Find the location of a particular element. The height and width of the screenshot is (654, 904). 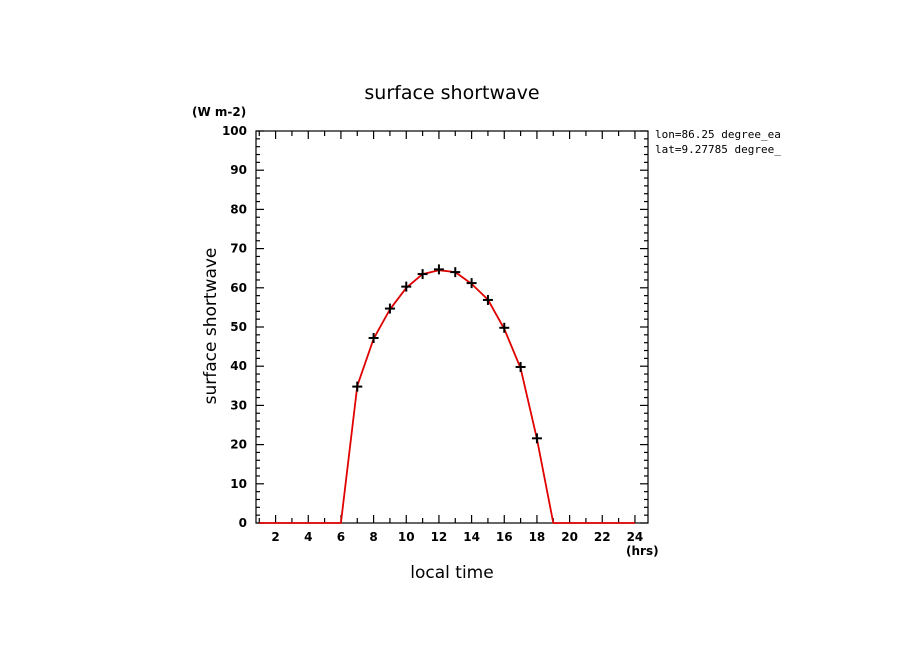

x-tick-label: 6 is located at coordinates (341, 537).